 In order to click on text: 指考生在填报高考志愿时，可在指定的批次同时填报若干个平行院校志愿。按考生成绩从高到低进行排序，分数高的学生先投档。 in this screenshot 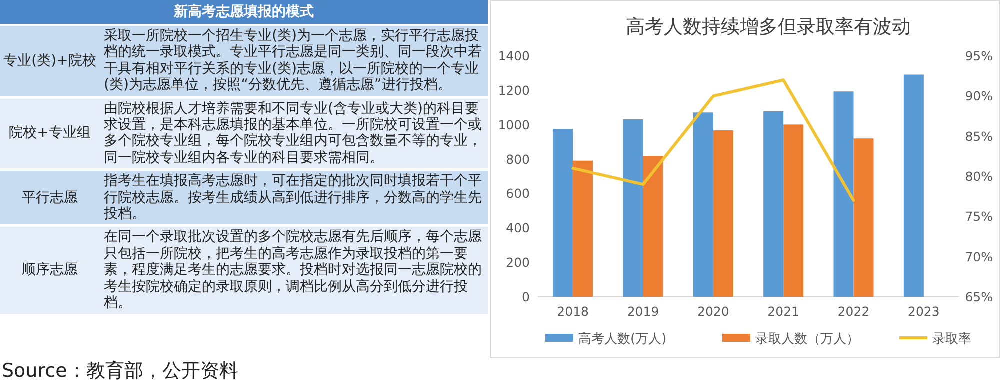, I will do `click(293, 198)`.